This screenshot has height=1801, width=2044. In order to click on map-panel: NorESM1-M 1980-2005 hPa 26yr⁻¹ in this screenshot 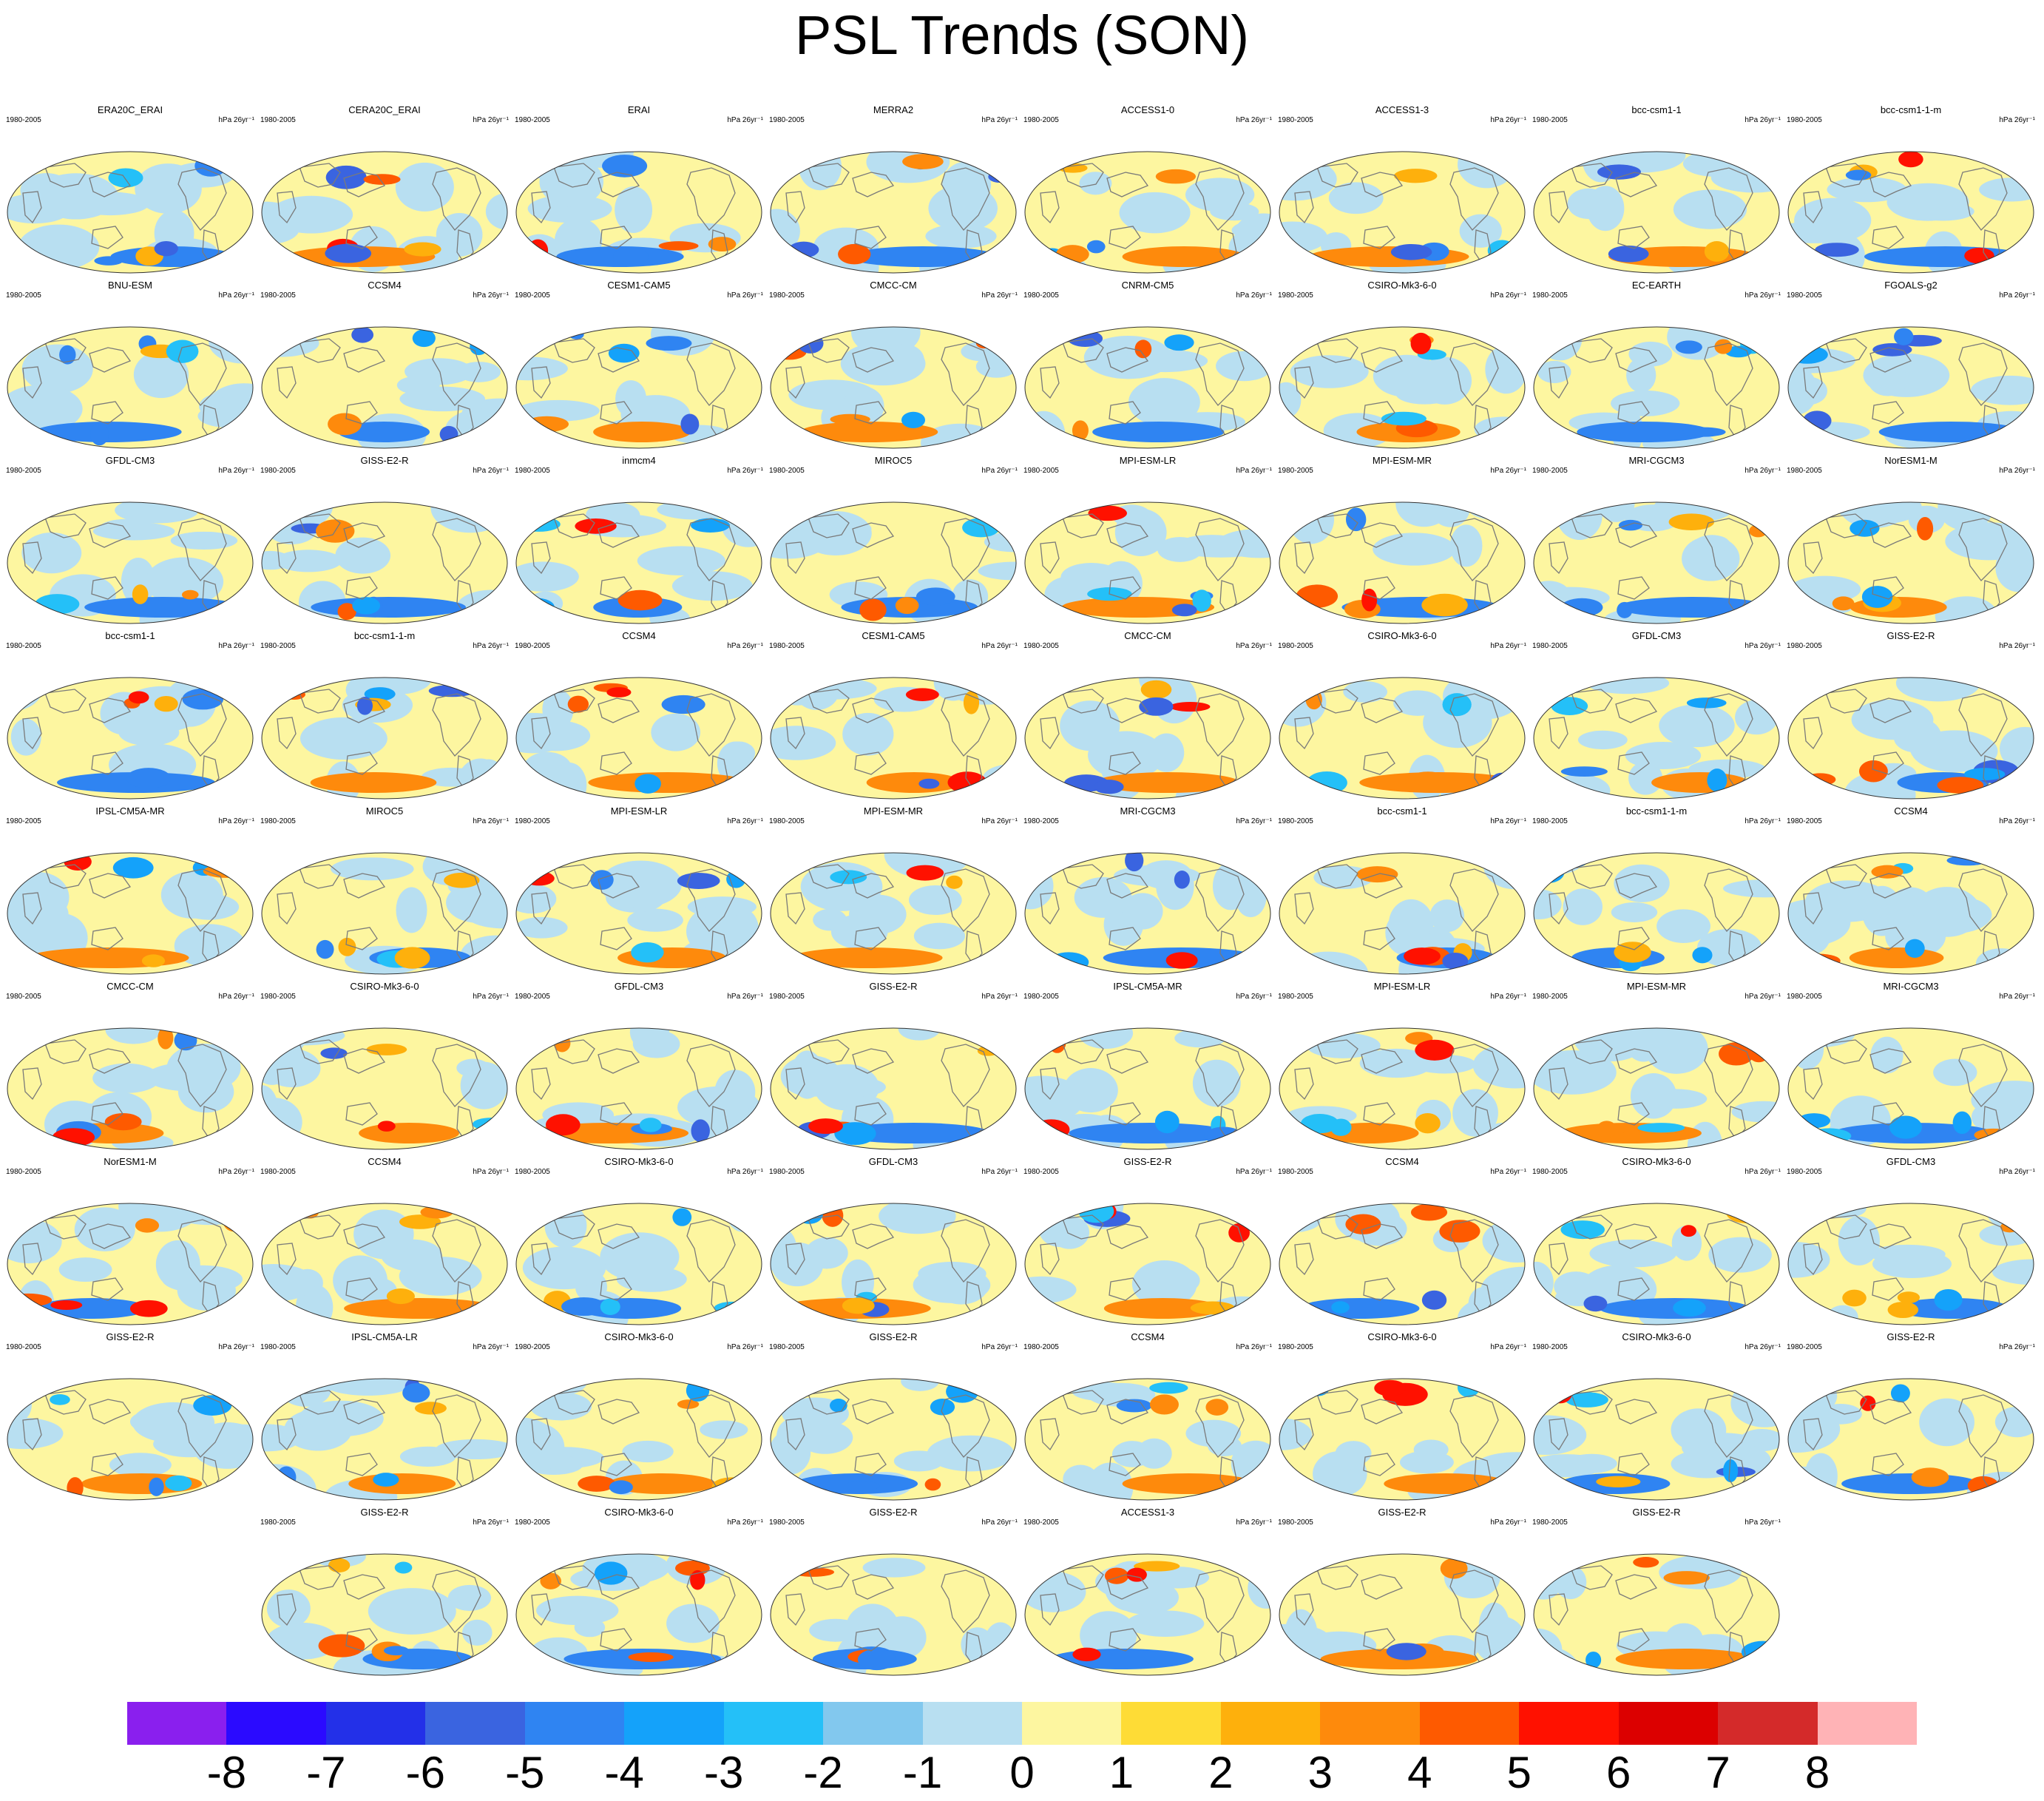, I will do `click(130, 1242)`.